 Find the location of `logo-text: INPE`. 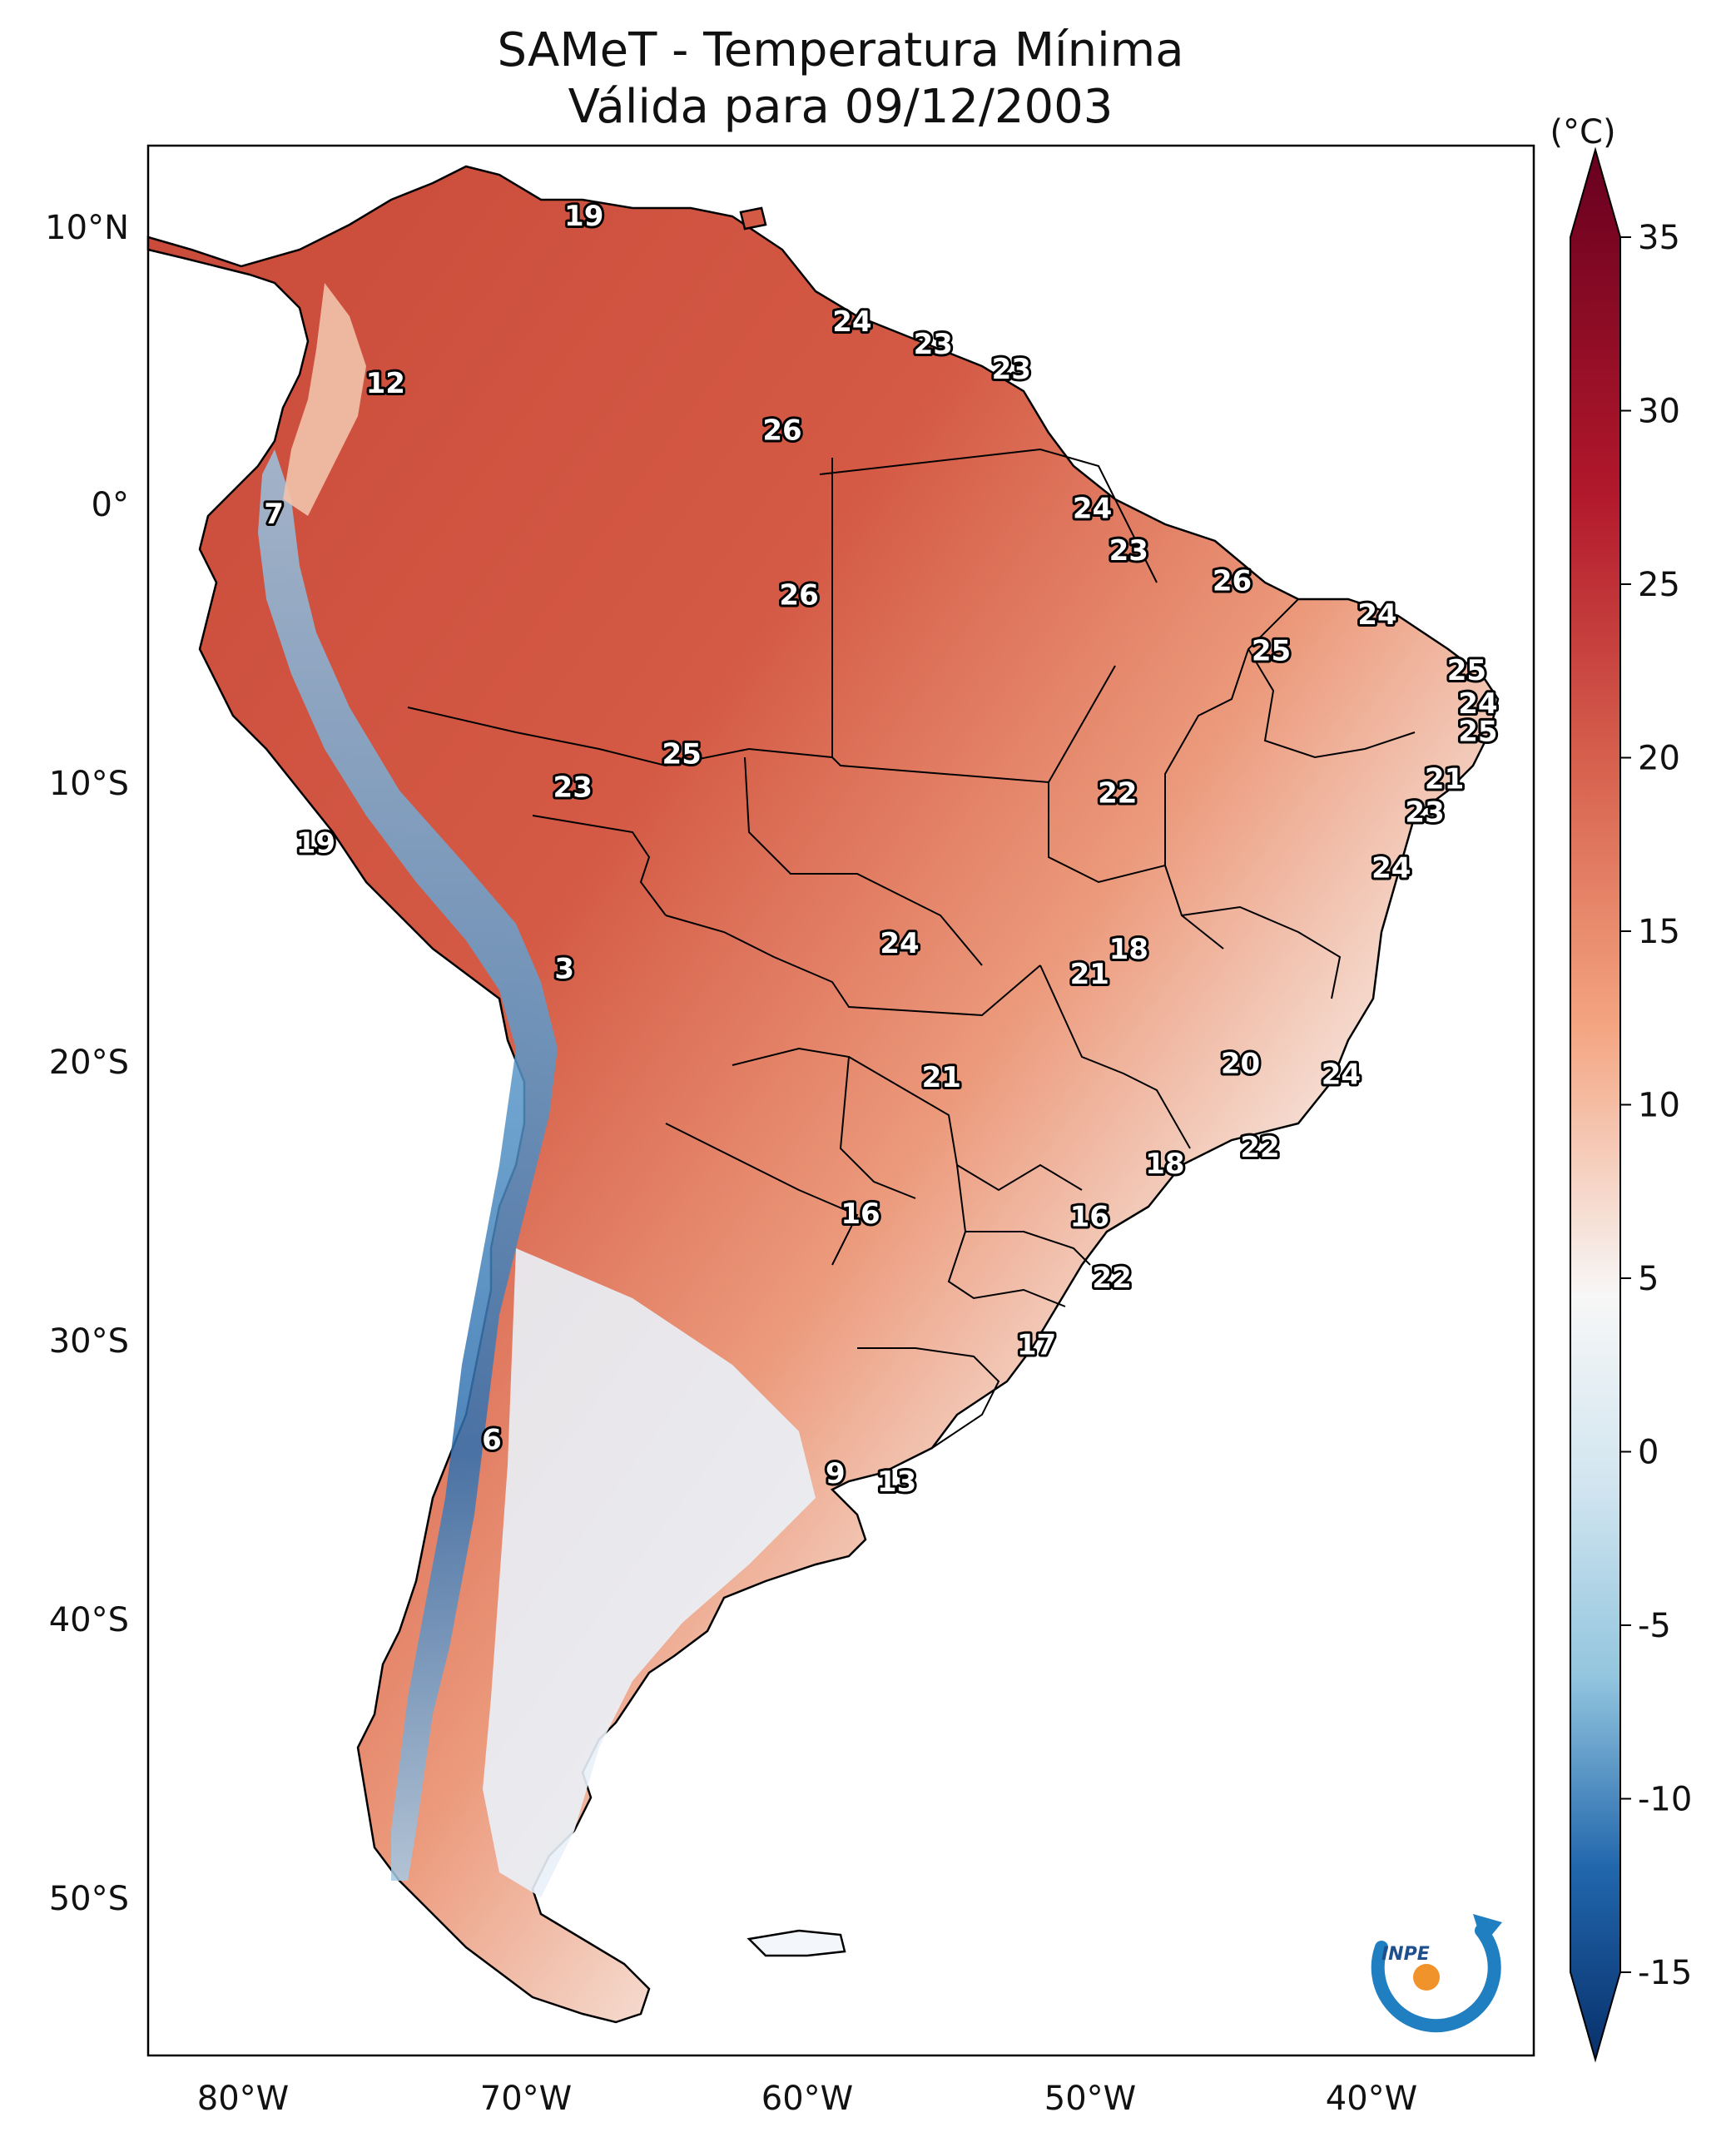

logo-text: INPE is located at coordinates (1405, 1954).